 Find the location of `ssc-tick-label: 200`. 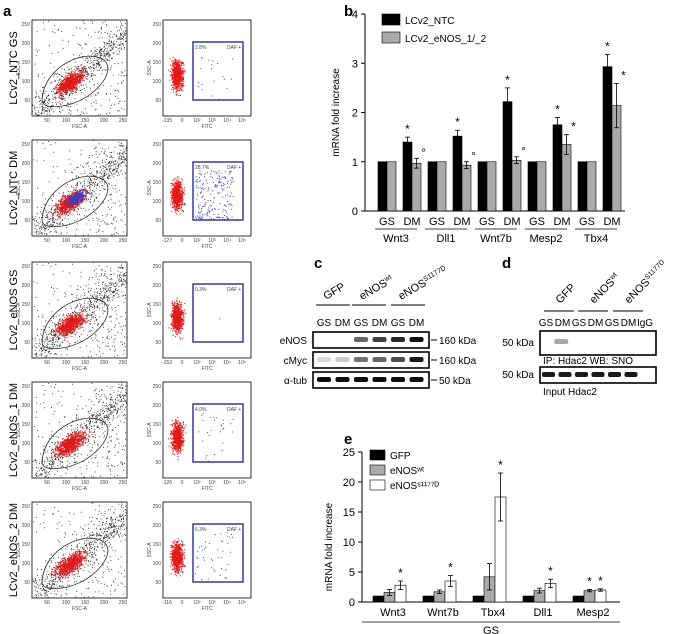

ssc-tick-label: 200 is located at coordinates (26, 164).